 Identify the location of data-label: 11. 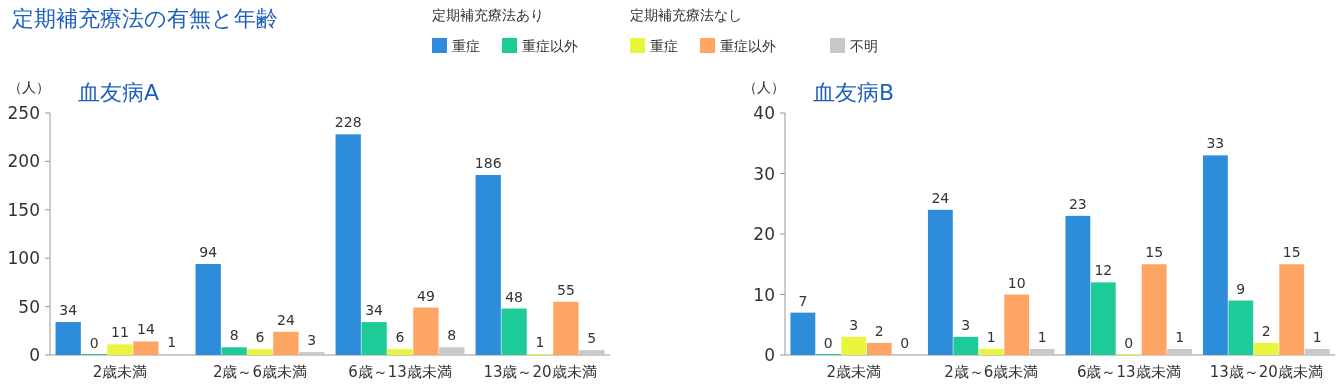
(120, 332).